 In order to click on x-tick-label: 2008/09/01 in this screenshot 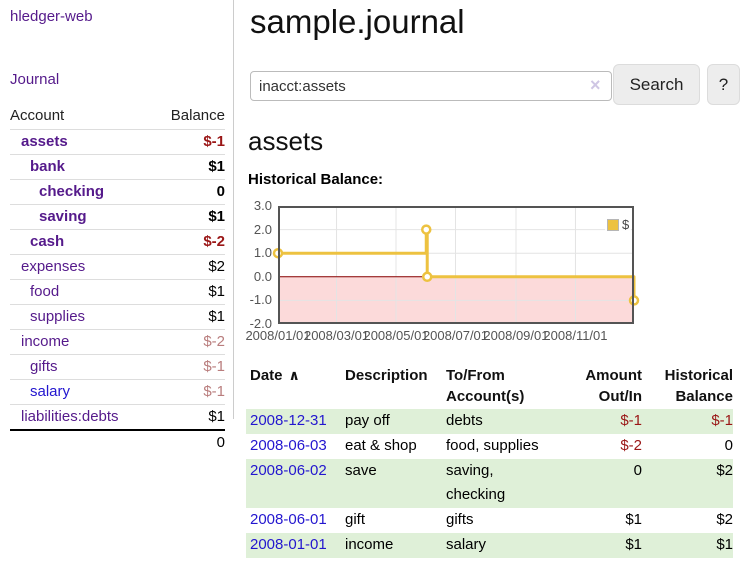, I will do `click(516, 335)`.